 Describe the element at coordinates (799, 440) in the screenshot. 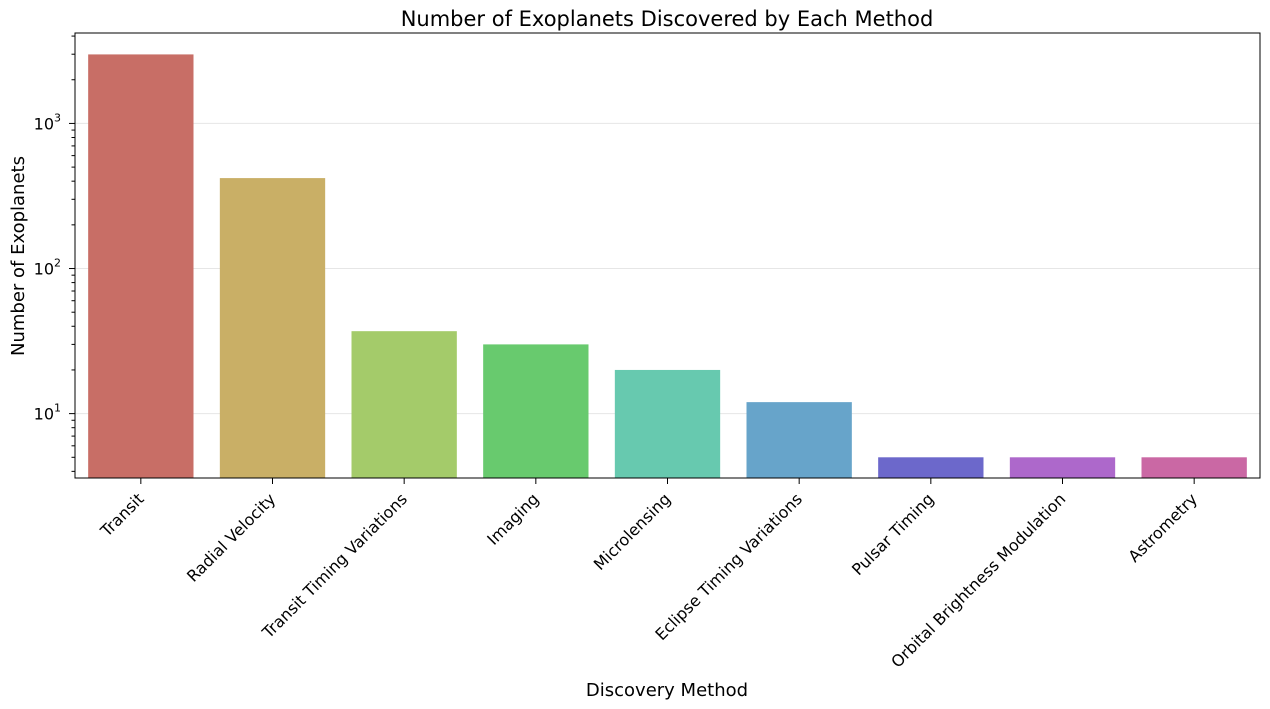

I see `bar-eclipse-timing-variations` at that location.